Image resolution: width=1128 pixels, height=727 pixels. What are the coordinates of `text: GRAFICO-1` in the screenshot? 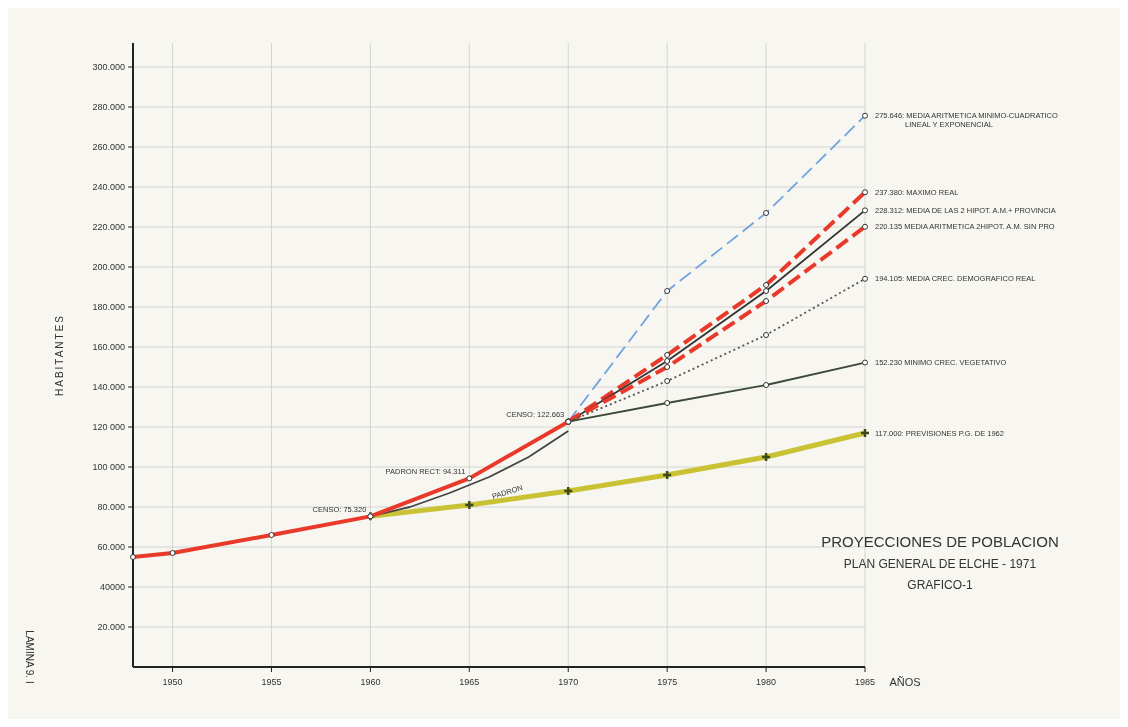 It's located at (940, 585).